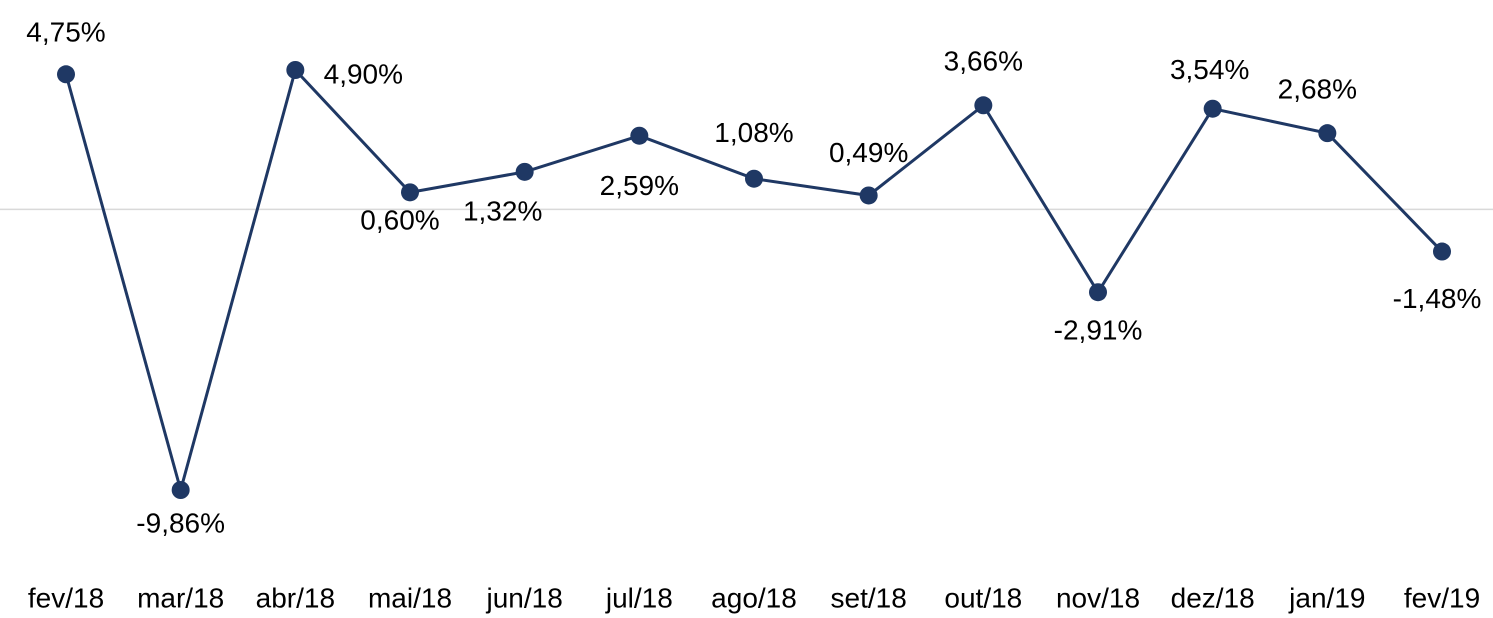  What do you see at coordinates (868, 152) in the screenshot?
I see `data-label: 0,49%` at bounding box center [868, 152].